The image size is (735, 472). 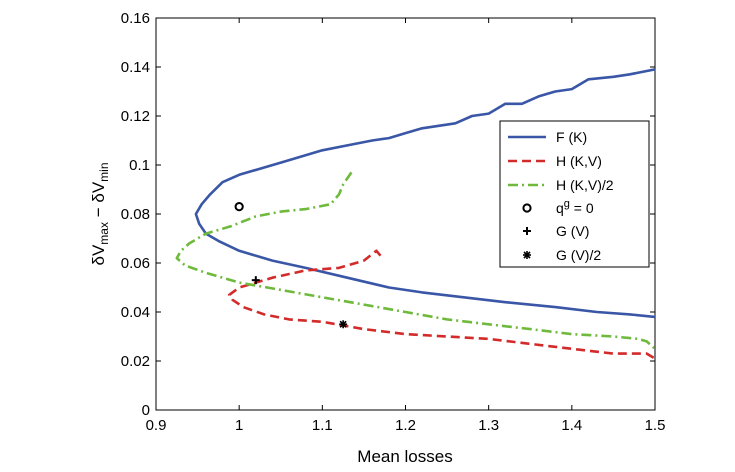 I want to click on legend-label-qg: qg = 0, so click(x=575, y=207).